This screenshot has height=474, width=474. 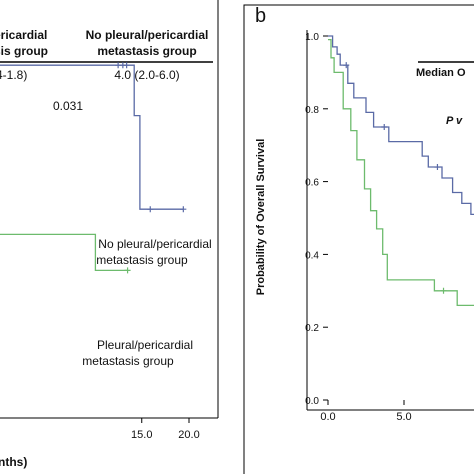 I want to click on right-x-tick-label-1: 0.0, so click(x=327, y=417).